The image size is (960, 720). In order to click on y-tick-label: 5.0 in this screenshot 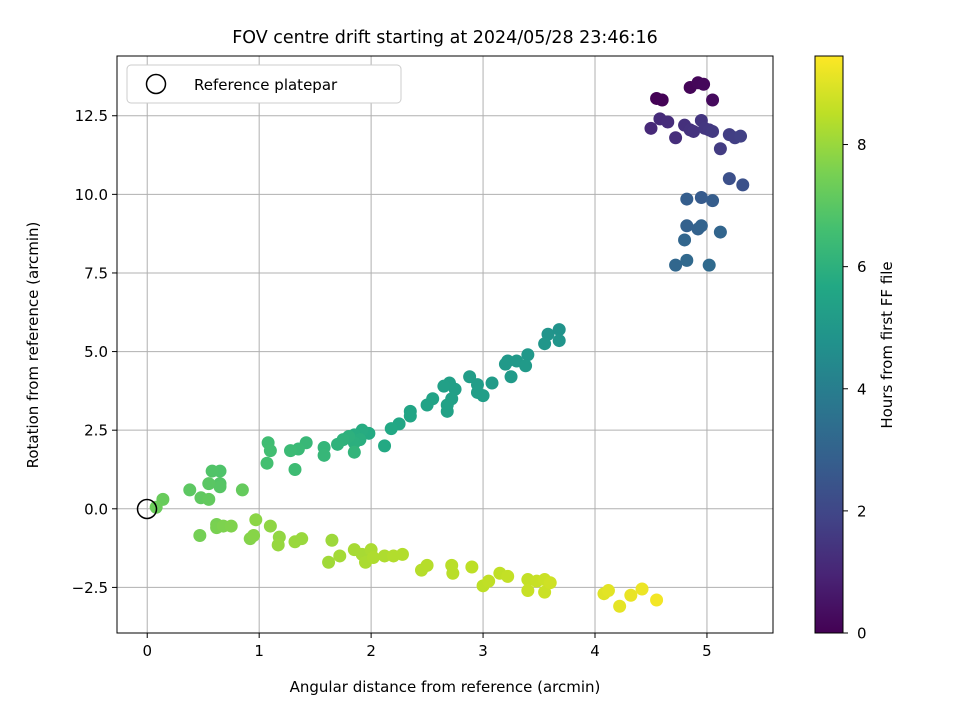, I will do `click(96, 352)`.